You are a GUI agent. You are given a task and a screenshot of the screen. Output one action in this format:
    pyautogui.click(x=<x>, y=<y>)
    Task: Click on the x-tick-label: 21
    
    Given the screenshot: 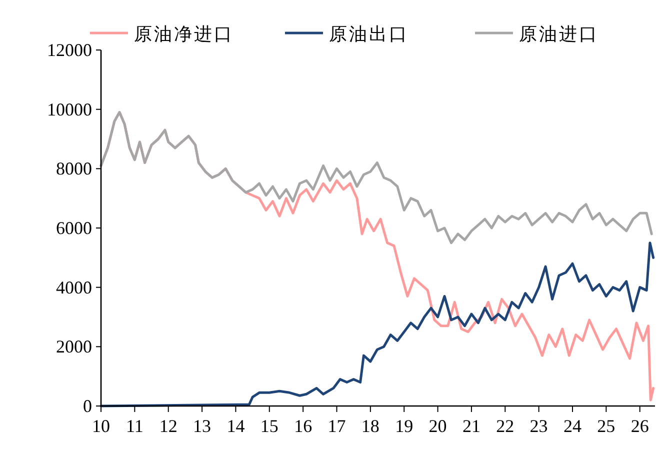 What is the action you would take?
    pyautogui.click(x=471, y=426)
    